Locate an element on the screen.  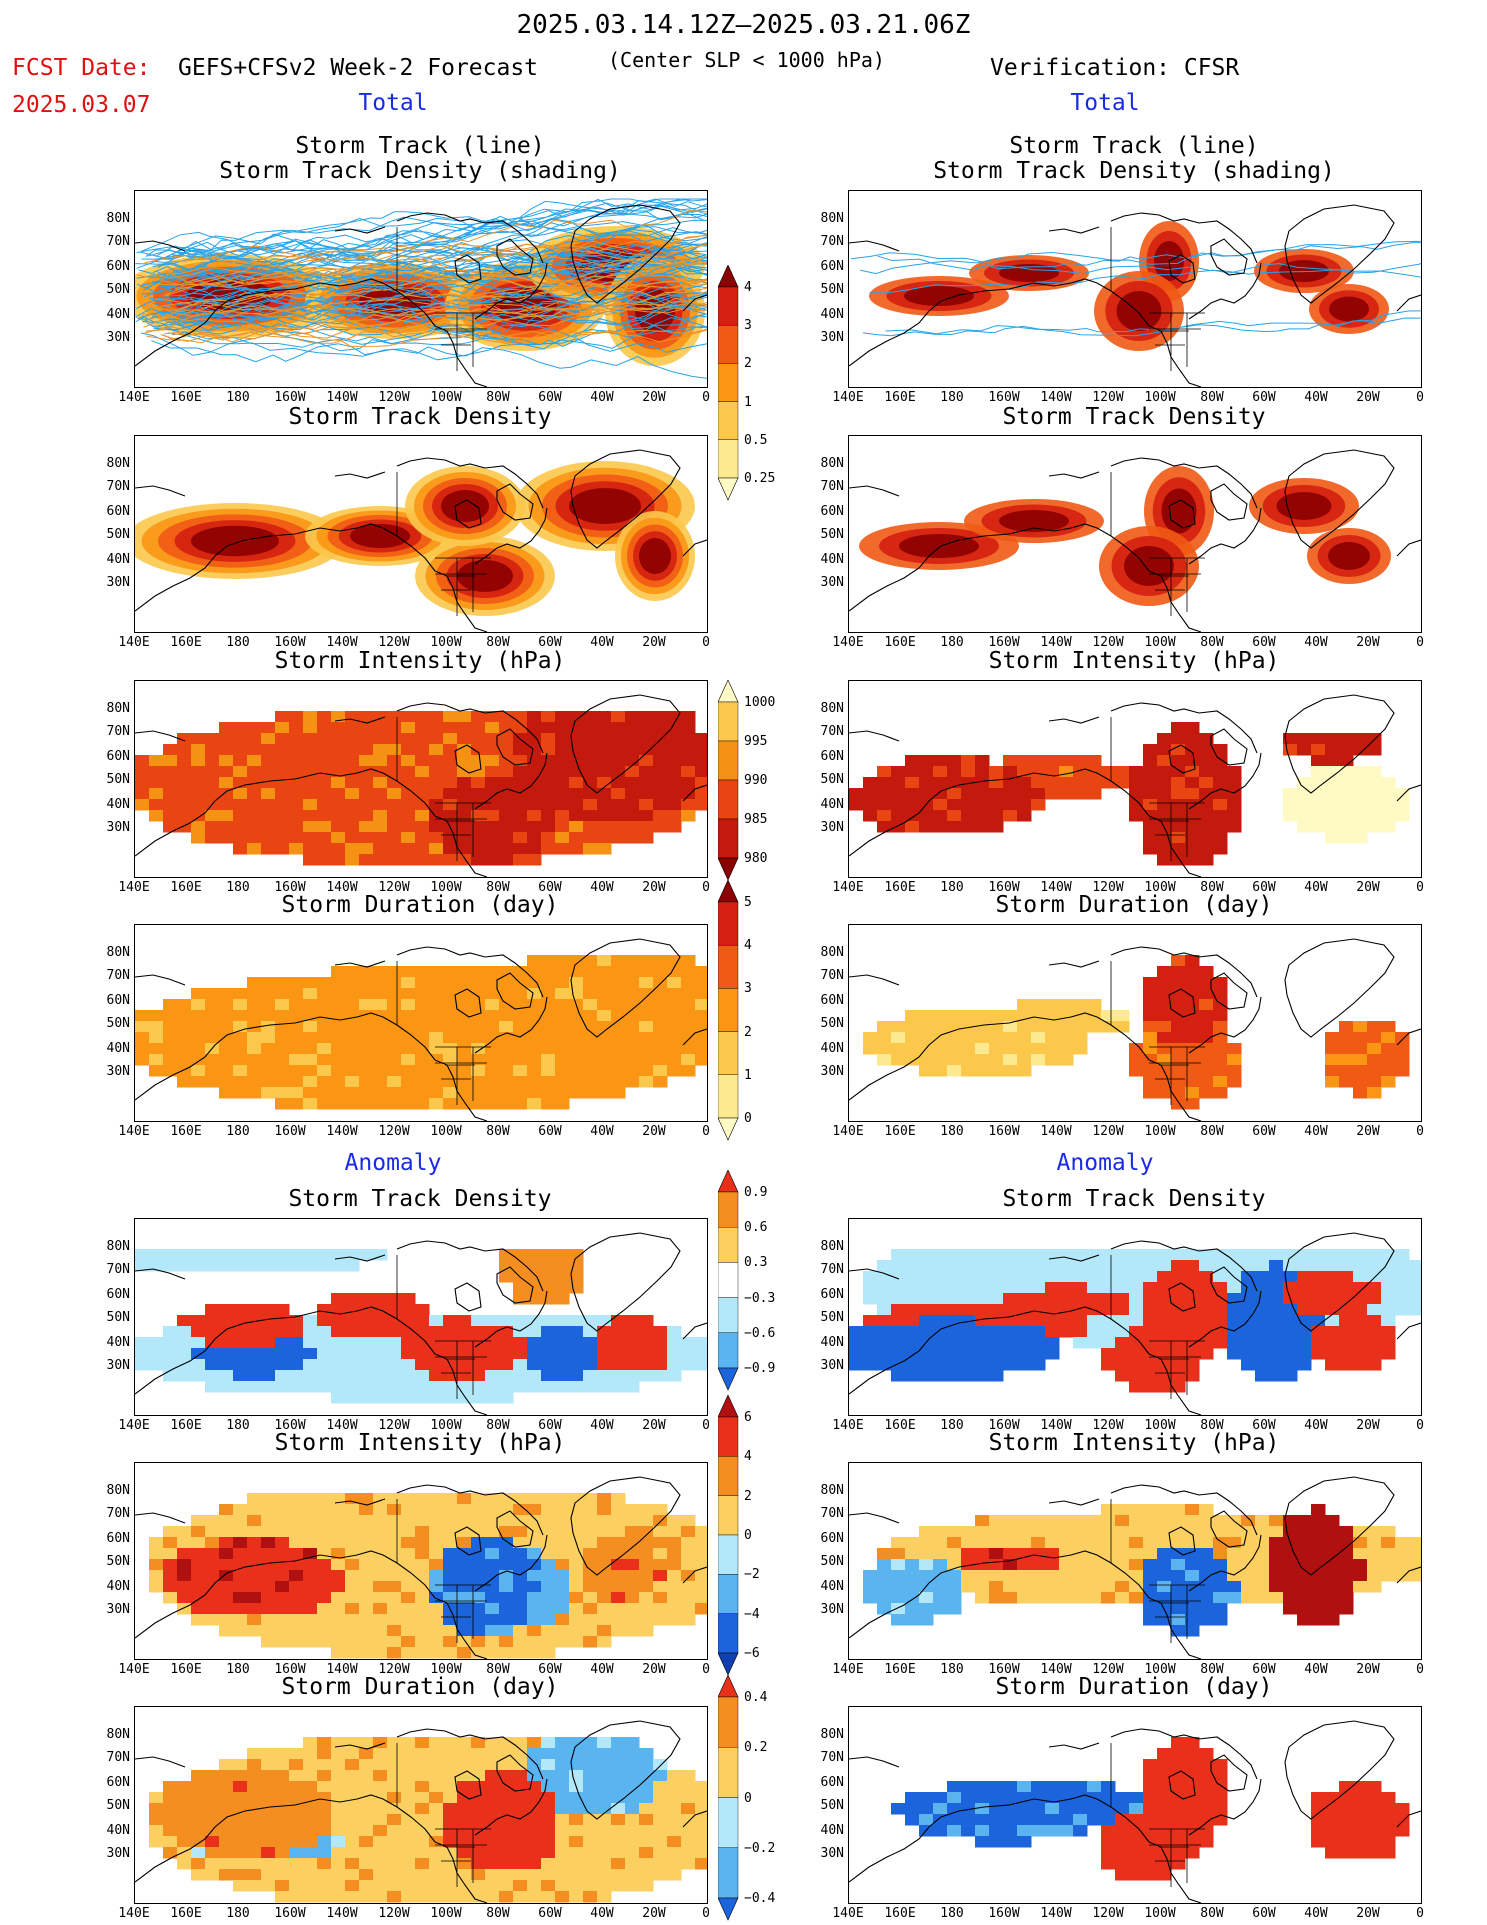
panel-title-uanom-verif: Storm Duration (day) is located at coordinates (1134, 1687).